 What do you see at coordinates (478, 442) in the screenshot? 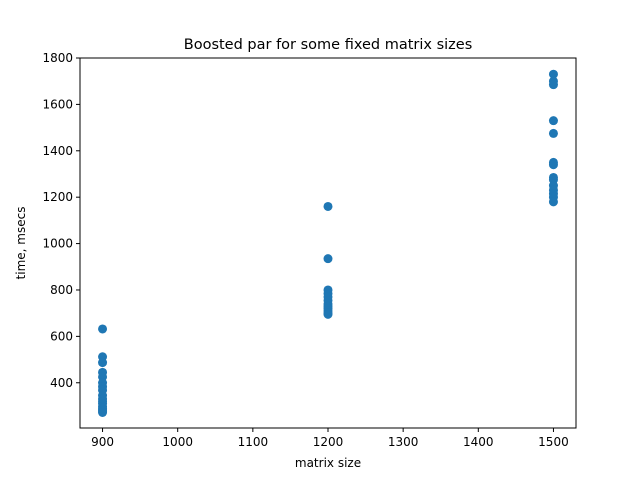
I see `x-tick-label: 1400` at bounding box center [478, 442].